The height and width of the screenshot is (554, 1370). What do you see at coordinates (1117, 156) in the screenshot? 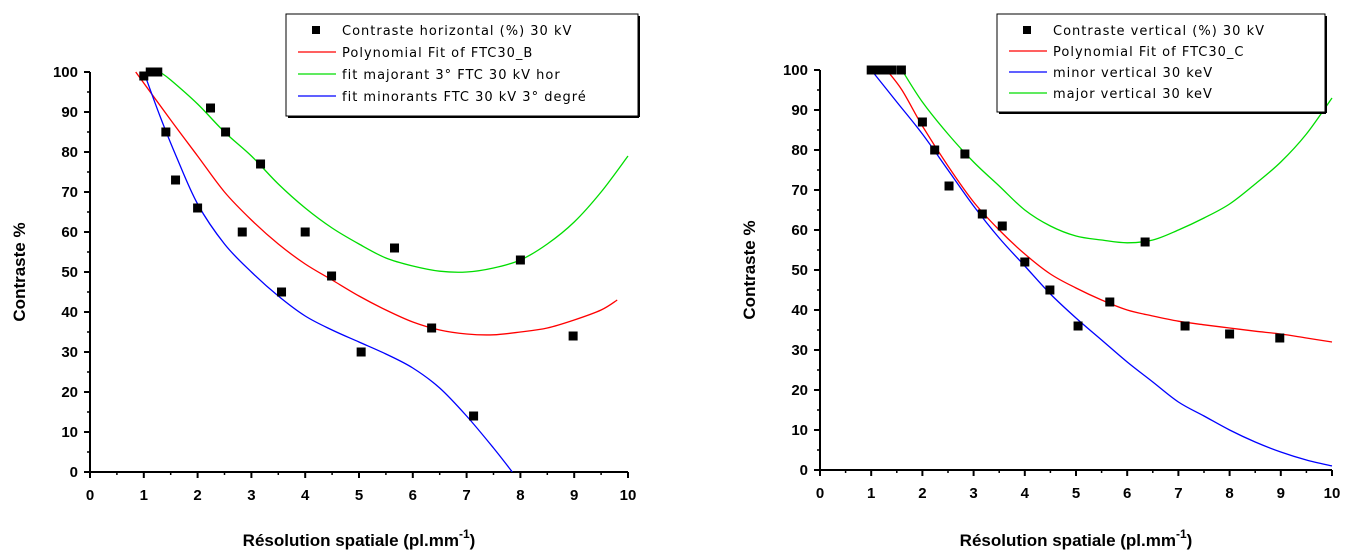
I see `series-line` at bounding box center [1117, 156].